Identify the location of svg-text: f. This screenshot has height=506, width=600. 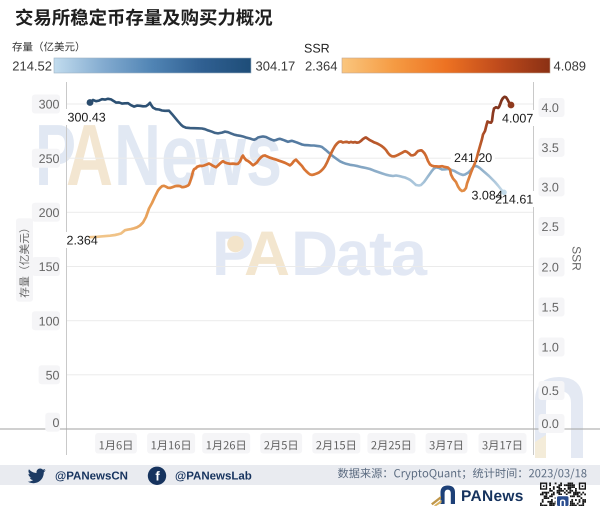
(157, 476).